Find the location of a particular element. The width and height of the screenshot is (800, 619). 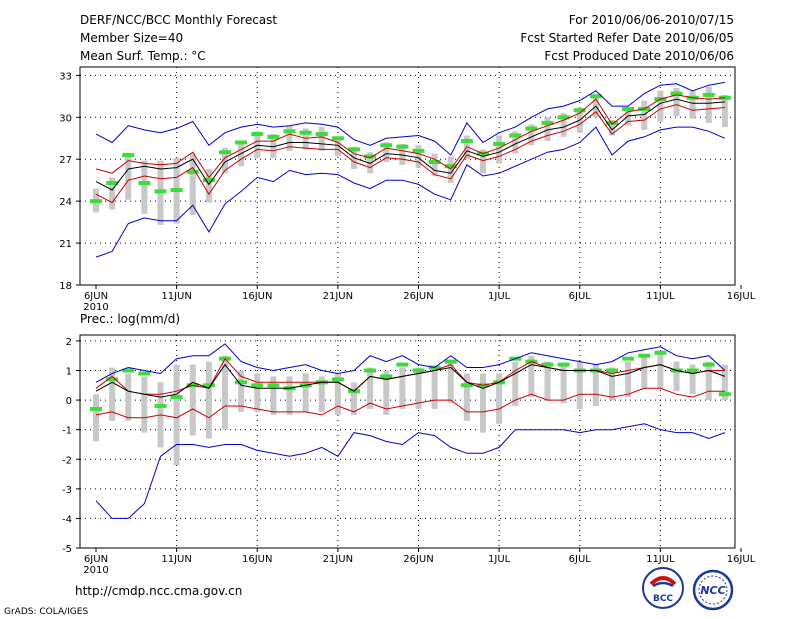

prec-ytick-label: -2 is located at coordinates (67, 460).